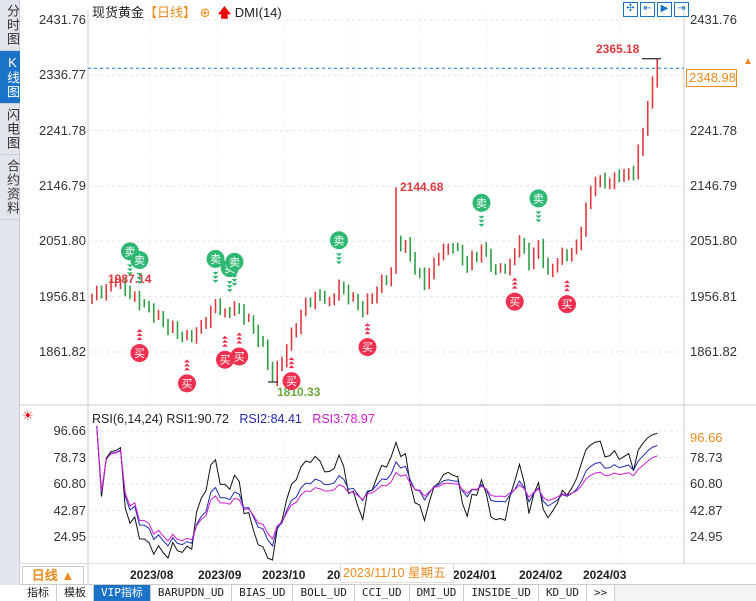  What do you see at coordinates (437, 593) in the screenshot?
I see `bottom-tab: DMI_UD` at bounding box center [437, 593].